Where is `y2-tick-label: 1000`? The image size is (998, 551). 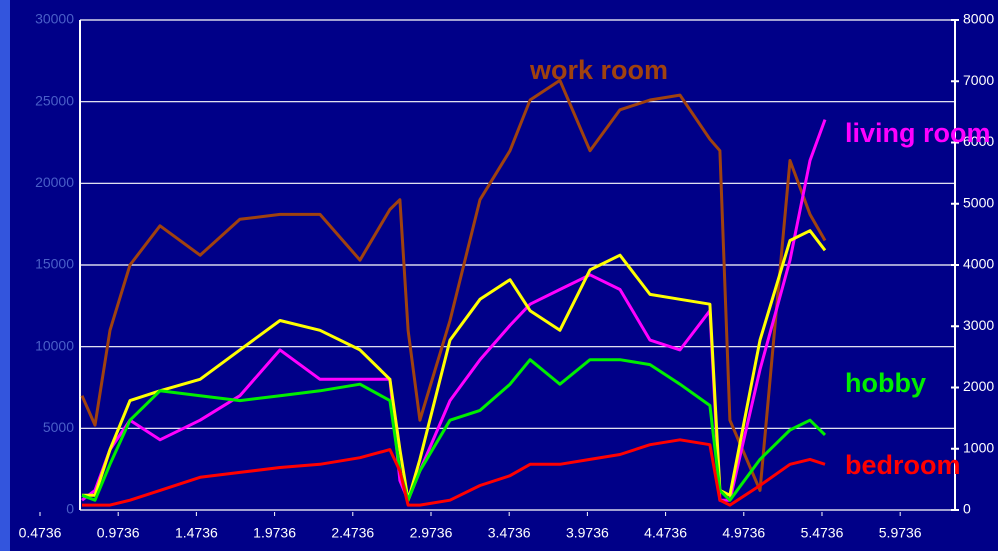
y2-tick-label: 1000 is located at coordinates (978, 447).